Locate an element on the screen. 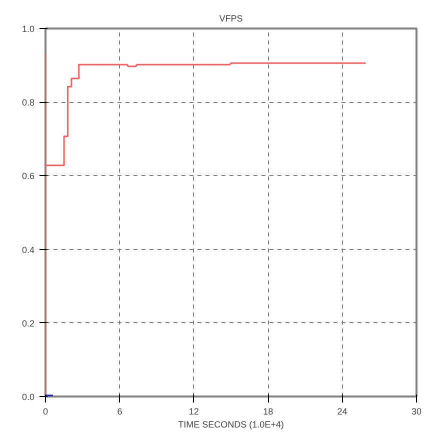 The image size is (424, 432). y-tick-label: 0.2 is located at coordinates (28, 323).